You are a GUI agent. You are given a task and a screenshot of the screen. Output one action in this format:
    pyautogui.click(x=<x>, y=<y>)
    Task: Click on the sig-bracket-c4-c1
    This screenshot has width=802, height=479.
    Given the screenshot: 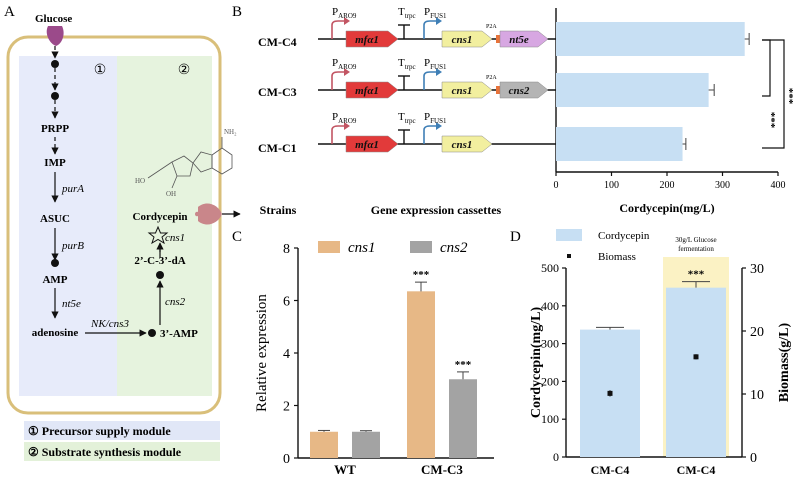 What is the action you would take?
    pyautogui.click(x=766, y=68)
    